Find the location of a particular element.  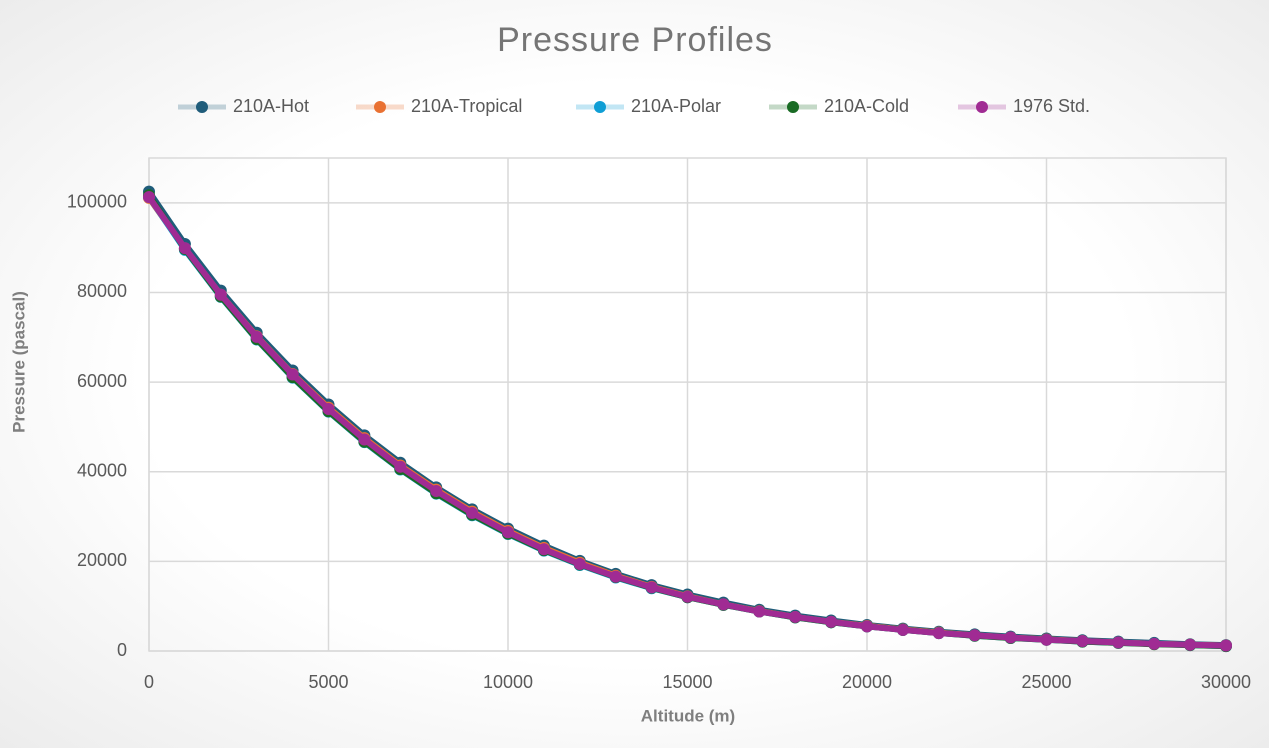

legend-label: 210A-Hot is located at coordinates (271, 106).